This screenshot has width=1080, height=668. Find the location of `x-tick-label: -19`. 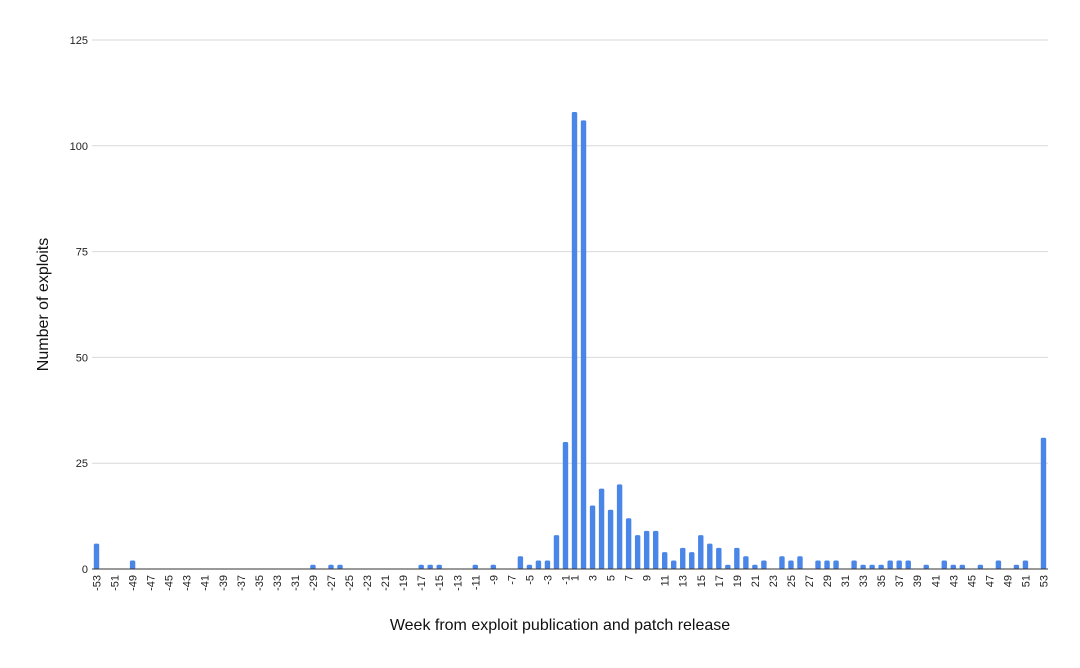

x-tick-label: -19 is located at coordinates (404, 583).